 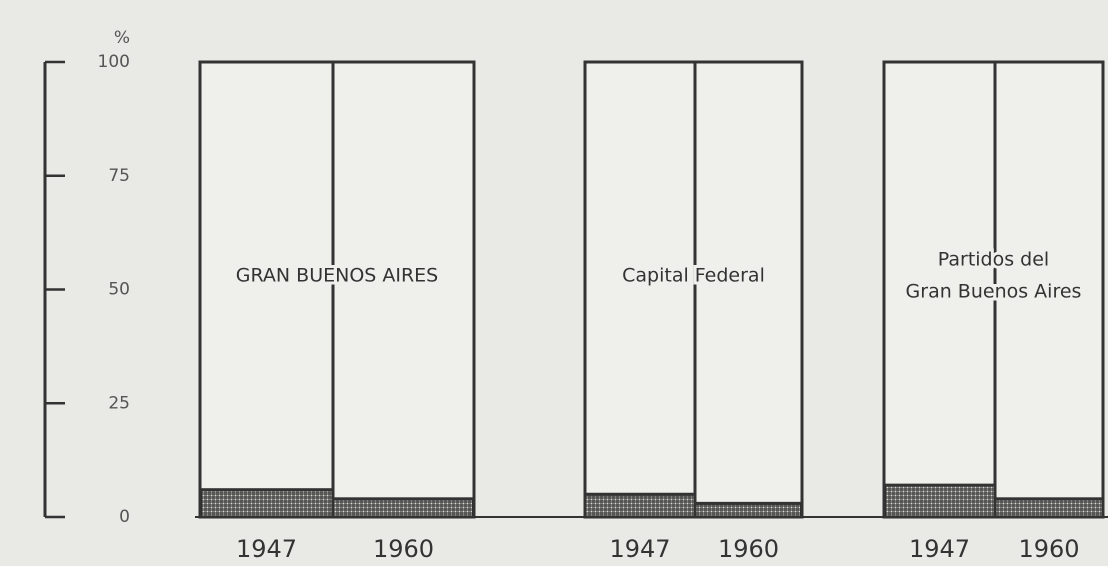 I want to click on y-tick-label: 50, so click(x=119, y=290).